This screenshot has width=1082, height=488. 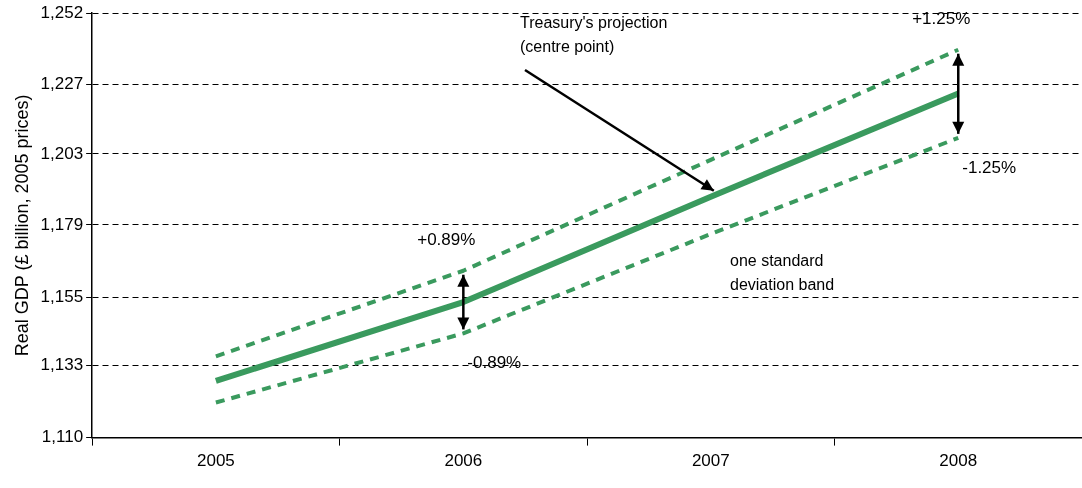 What do you see at coordinates (710, 461) in the screenshot?
I see `x-tick-label: 2007` at bounding box center [710, 461].